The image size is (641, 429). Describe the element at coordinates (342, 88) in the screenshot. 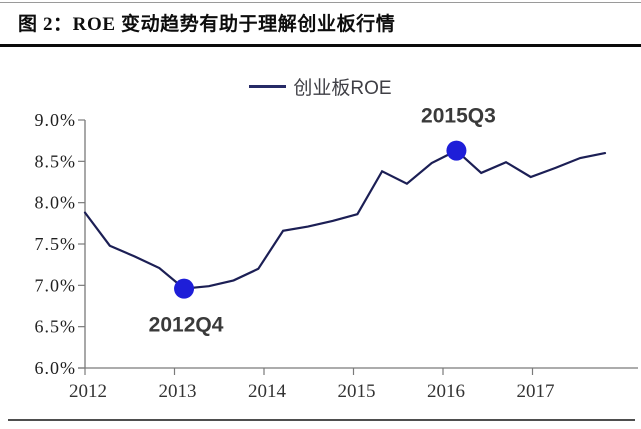

I see `legend-series-label: 创业板ROE` at that location.